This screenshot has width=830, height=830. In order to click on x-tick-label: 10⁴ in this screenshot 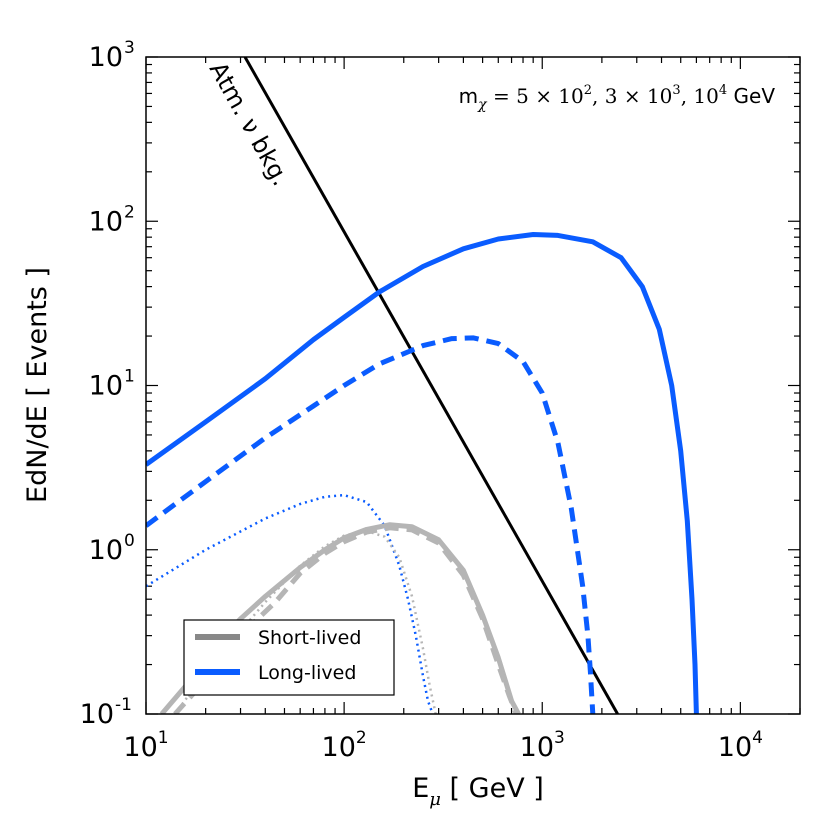, I will do `click(740, 745)`.